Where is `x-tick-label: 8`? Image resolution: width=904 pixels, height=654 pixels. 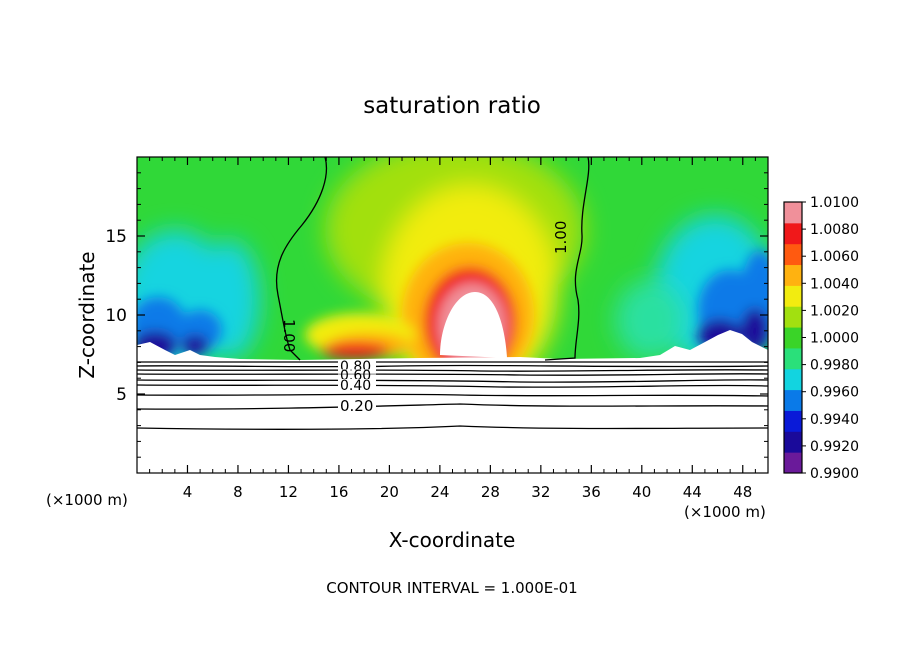
x-tick-label: 8 is located at coordinates (238, 492).